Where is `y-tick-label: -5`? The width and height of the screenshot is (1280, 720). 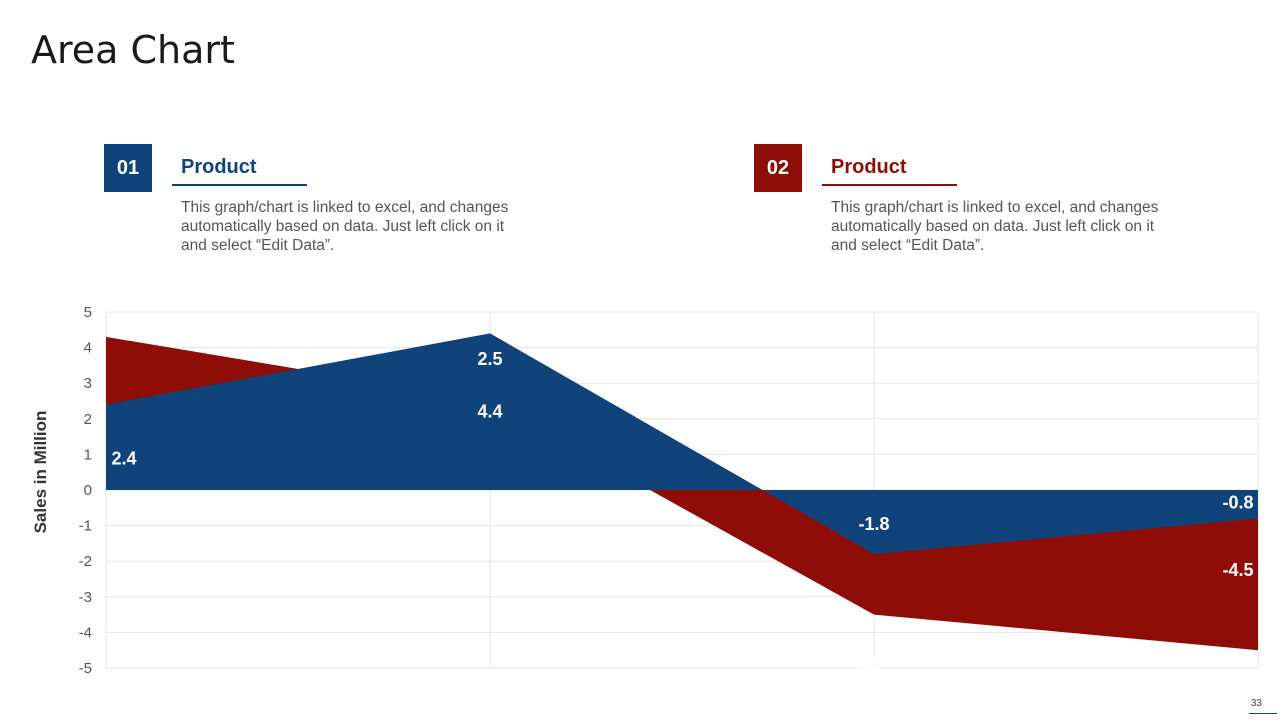 y-tick-label: -5 is located at coordinates (85, 668).